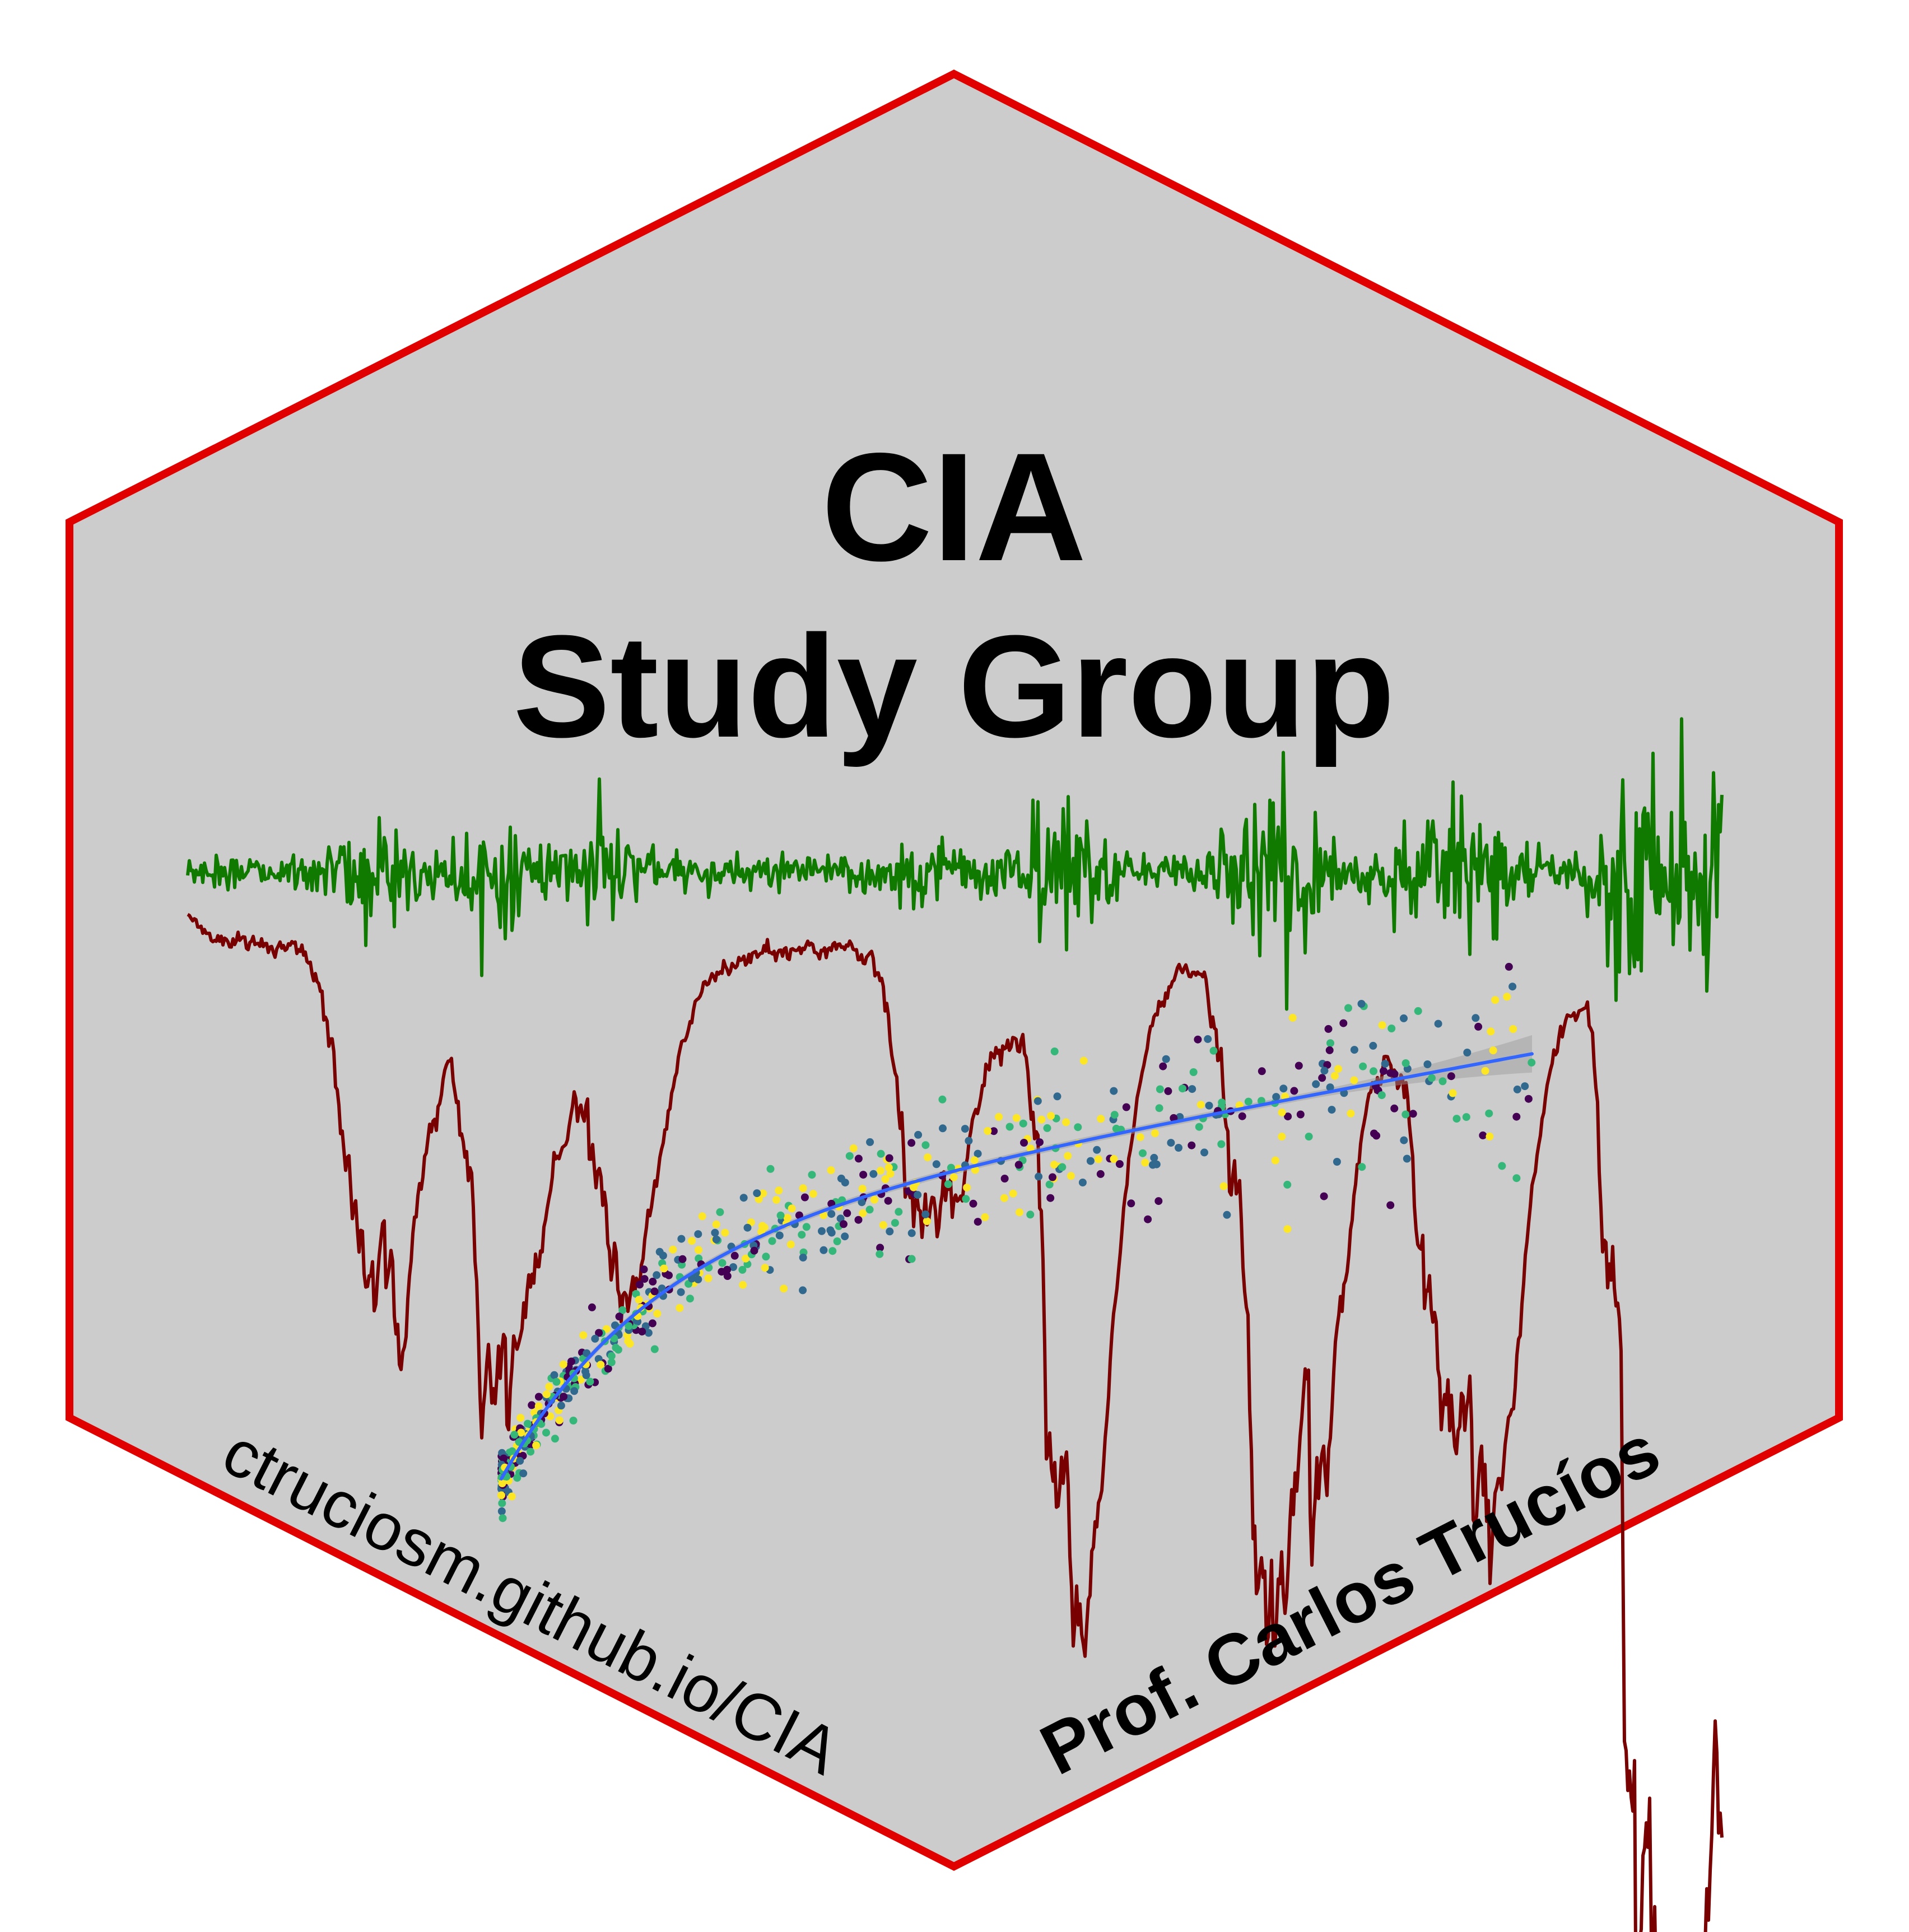  What do you see at coordinates (1017, 1266) in the screenshot?
I see `smooth-fit-line` at bounding box center [1017, 1266].